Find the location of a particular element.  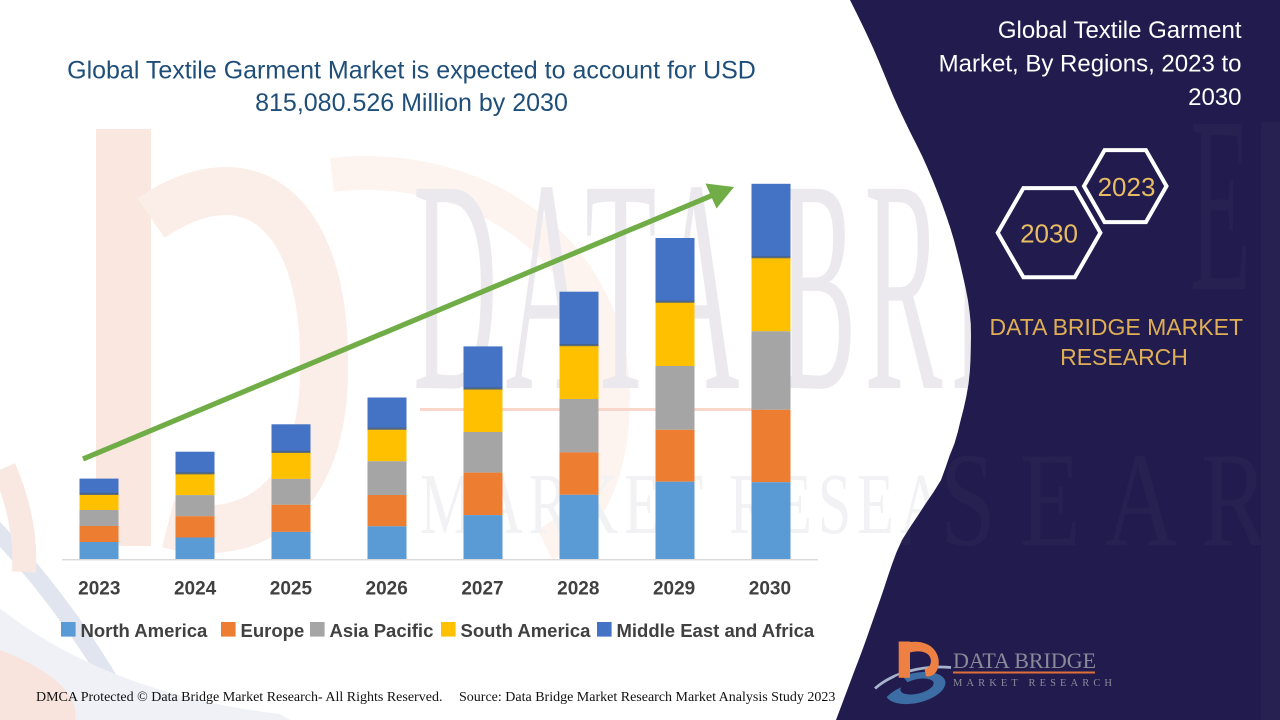

svg-text: South America is located at coordinates (526, 630).